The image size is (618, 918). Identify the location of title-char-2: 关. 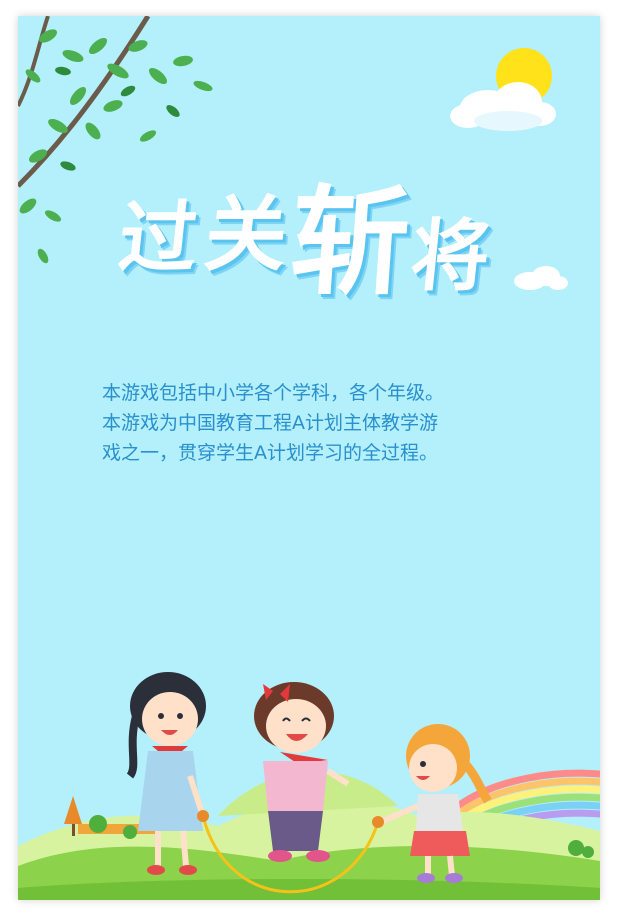
(246, 235).